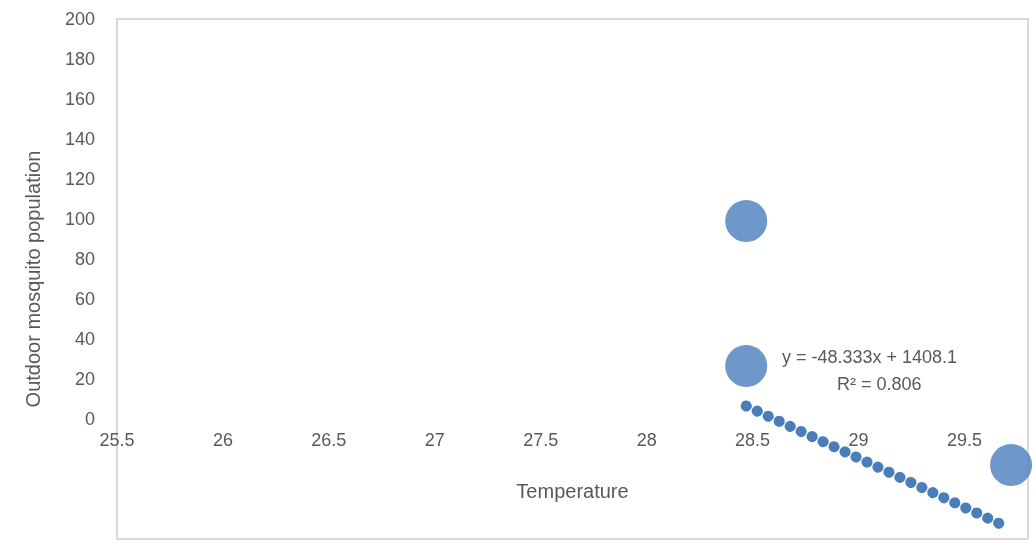 The image size is (1036, 547). I want to click on y-tick-label: 0, so click(89, 419).